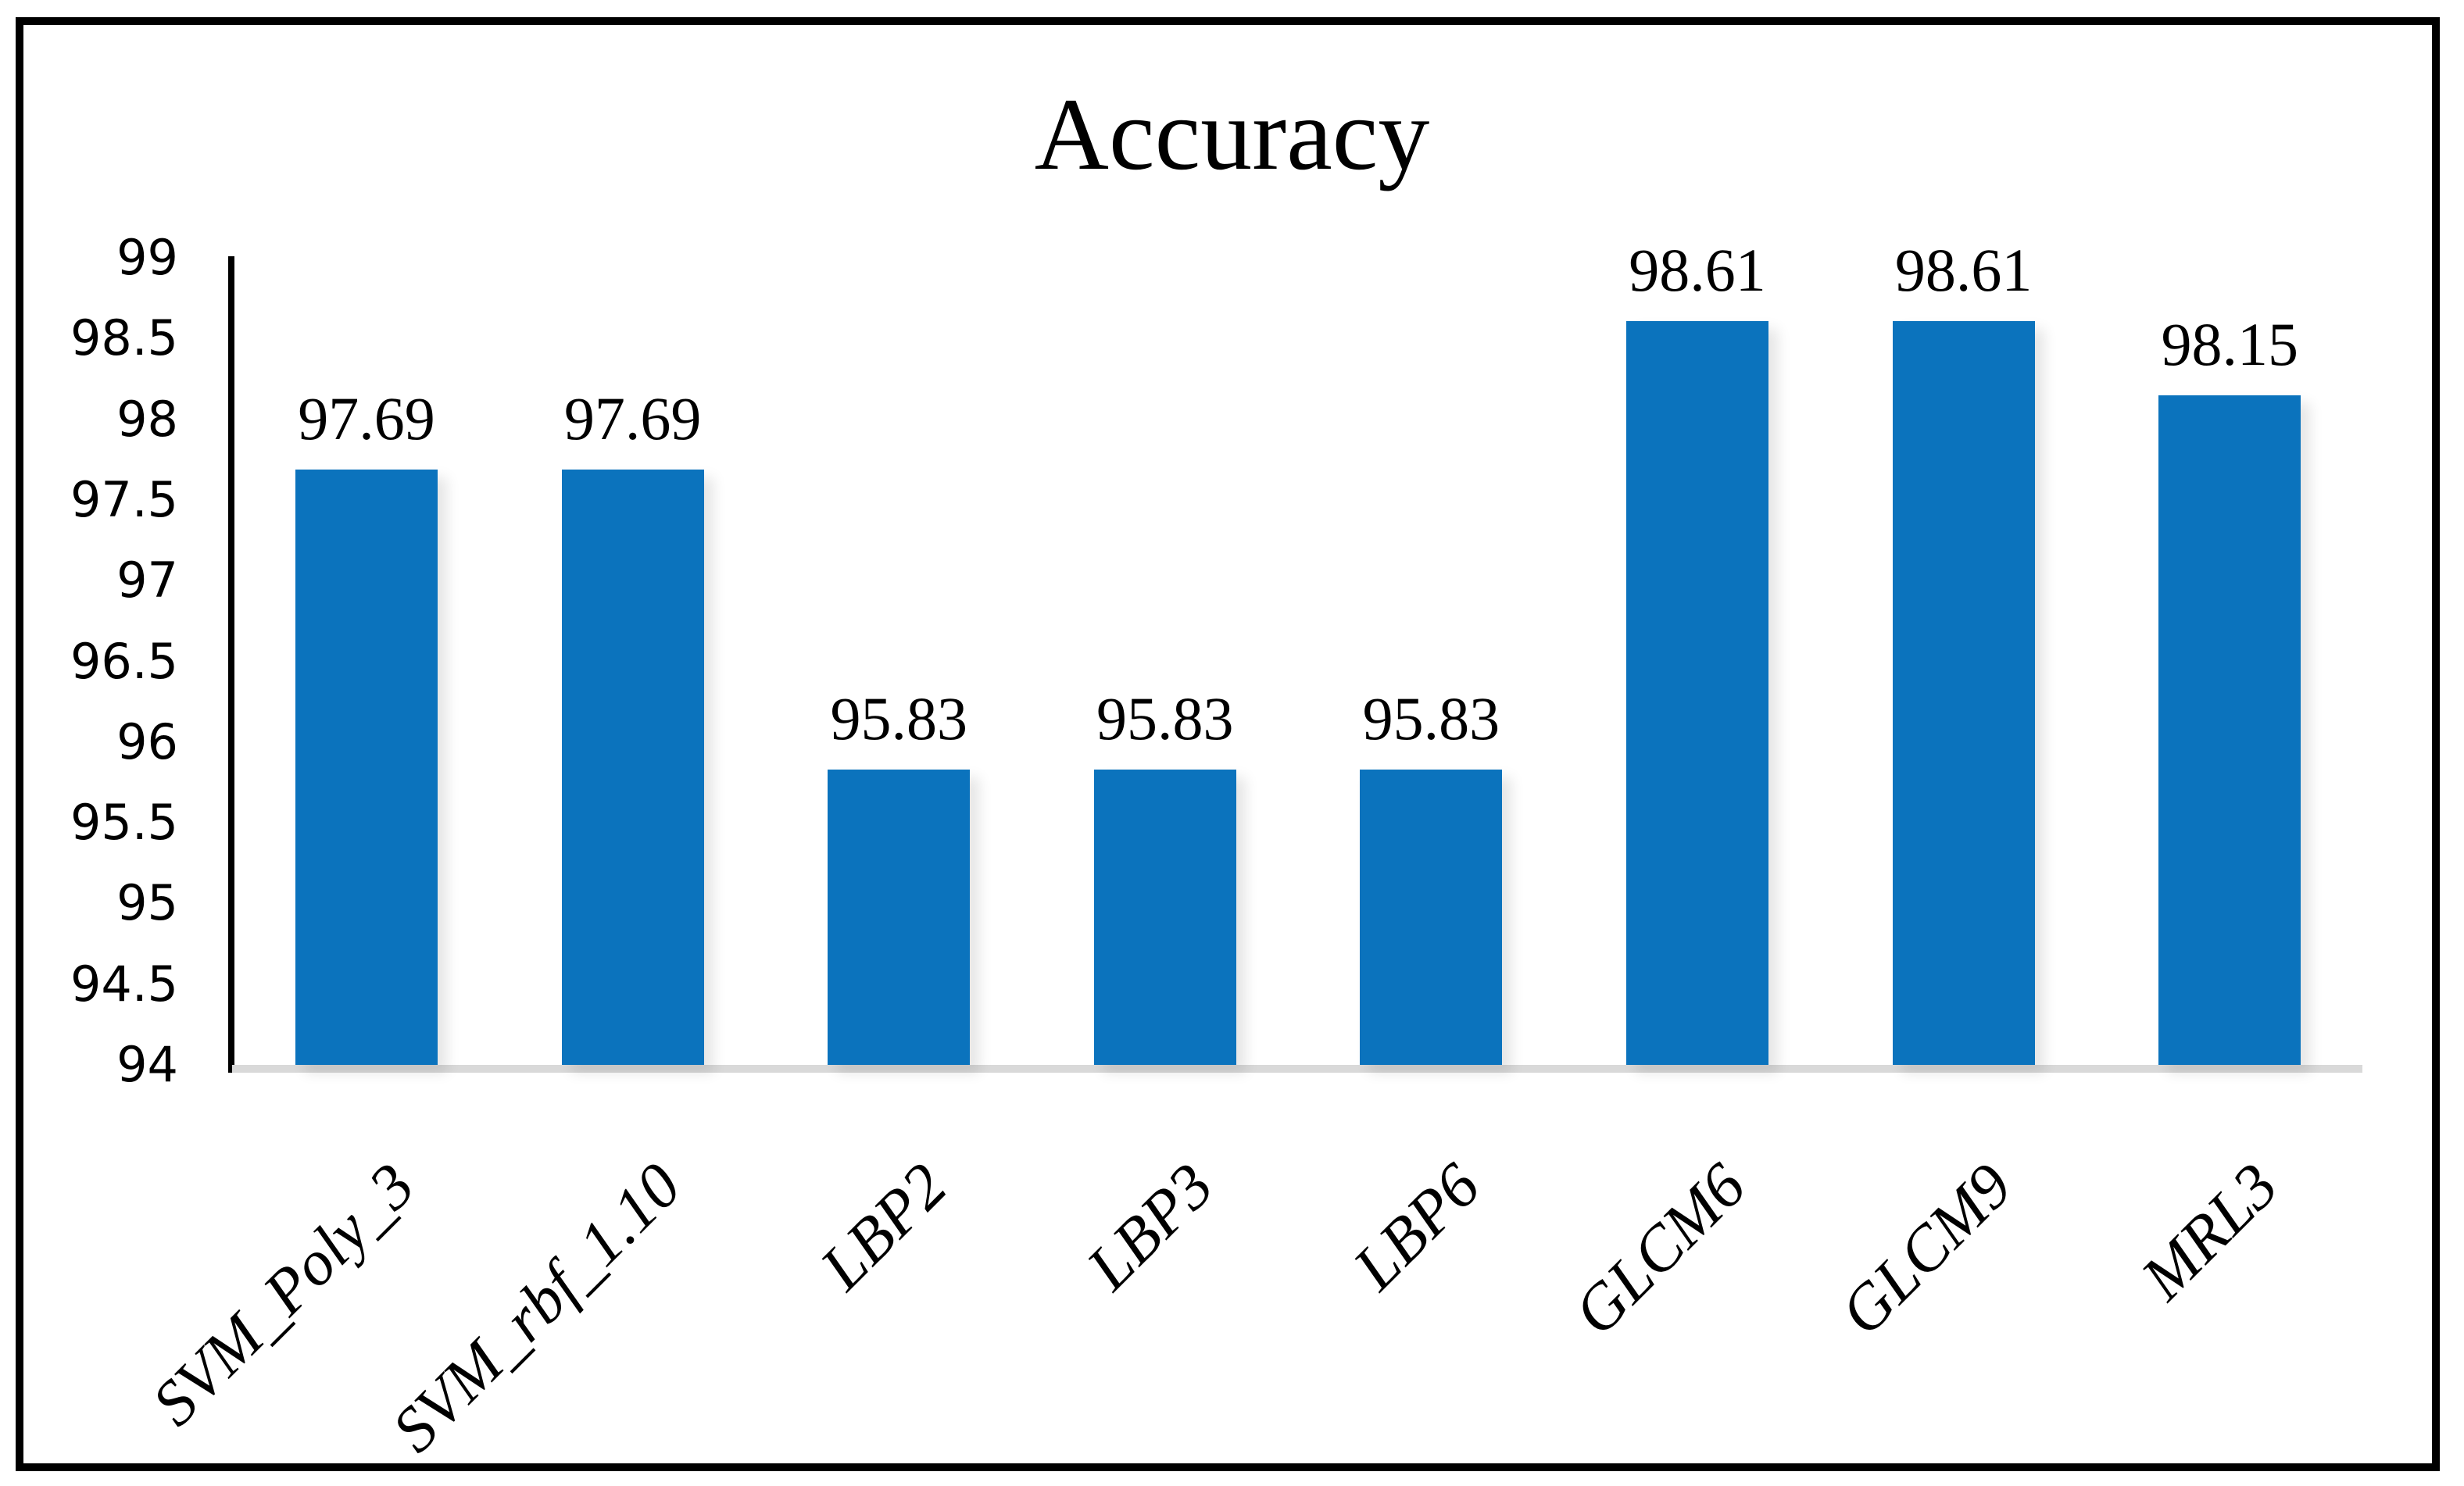 Image resolution: width=2464 pixels, height=1486 pixels. What do you see at coordinates (147, 419) in the screenshot?
I see `y-axis-tick-label: 98` at bounding box center [147, 419].